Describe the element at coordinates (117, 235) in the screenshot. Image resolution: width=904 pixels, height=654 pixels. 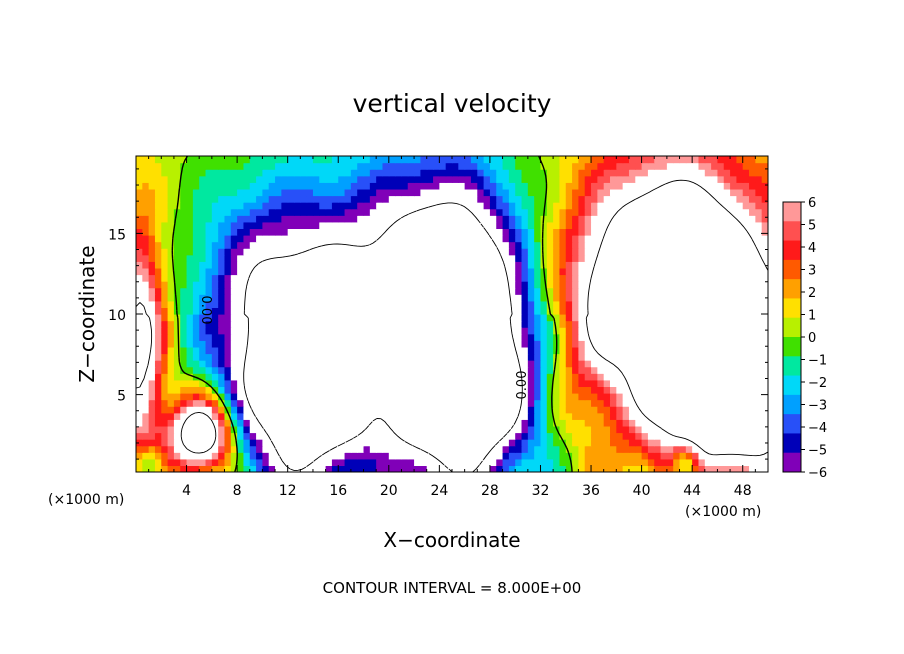
I see `y-tick-label: 15` at that location.